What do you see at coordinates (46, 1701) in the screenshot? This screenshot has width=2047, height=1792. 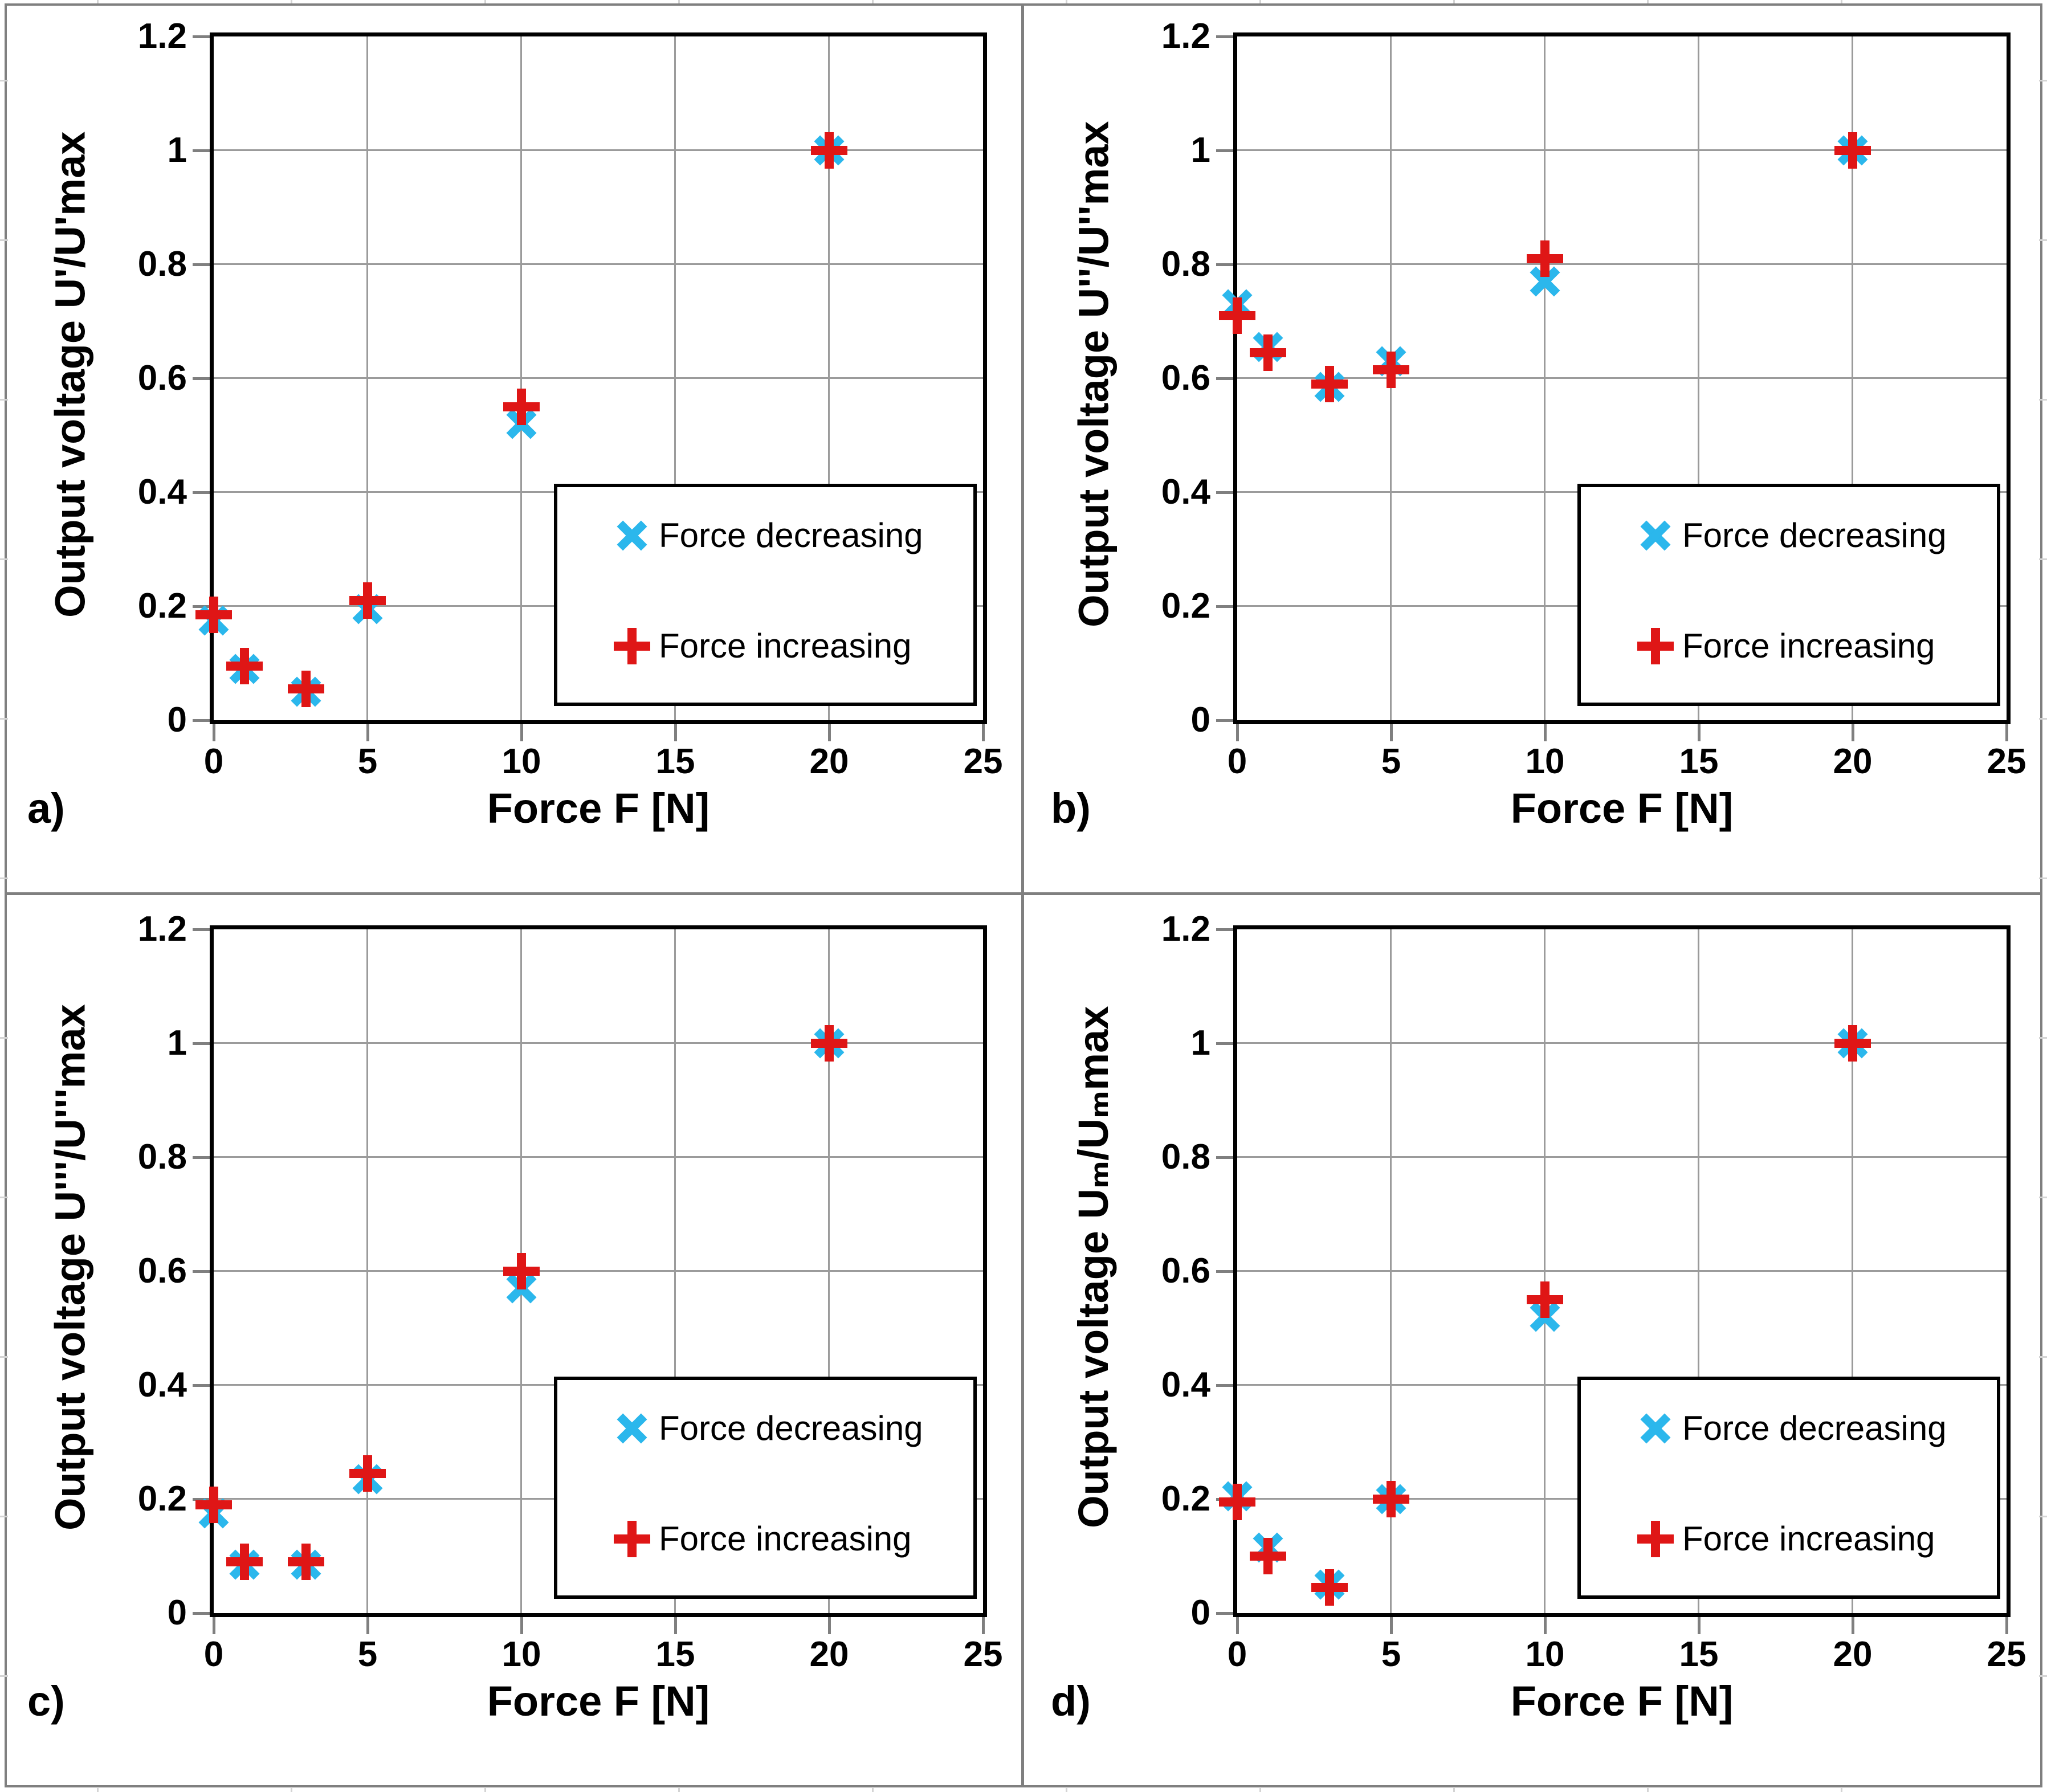 I see `panel-letter: c)` at bounding box center [46, 1701].